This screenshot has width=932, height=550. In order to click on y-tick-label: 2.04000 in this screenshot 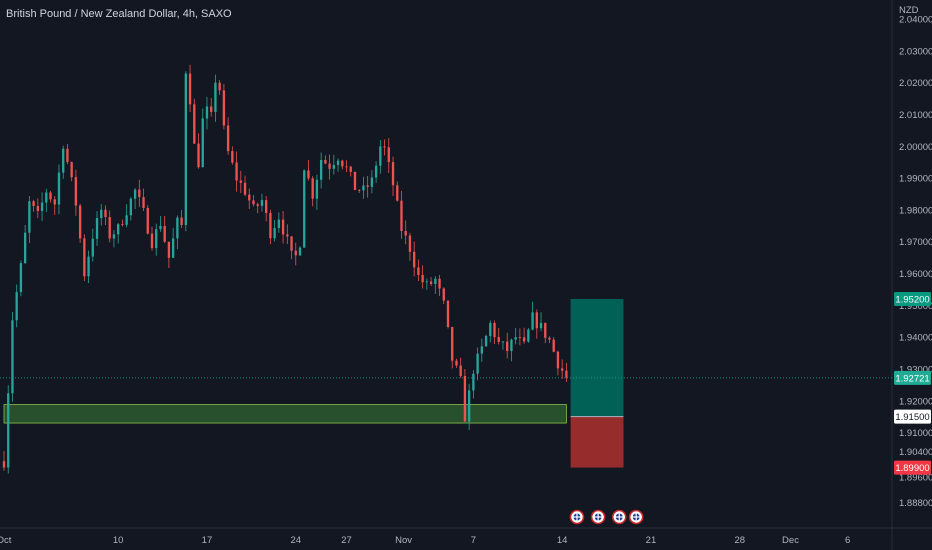, I will do `click(915, 20)`.